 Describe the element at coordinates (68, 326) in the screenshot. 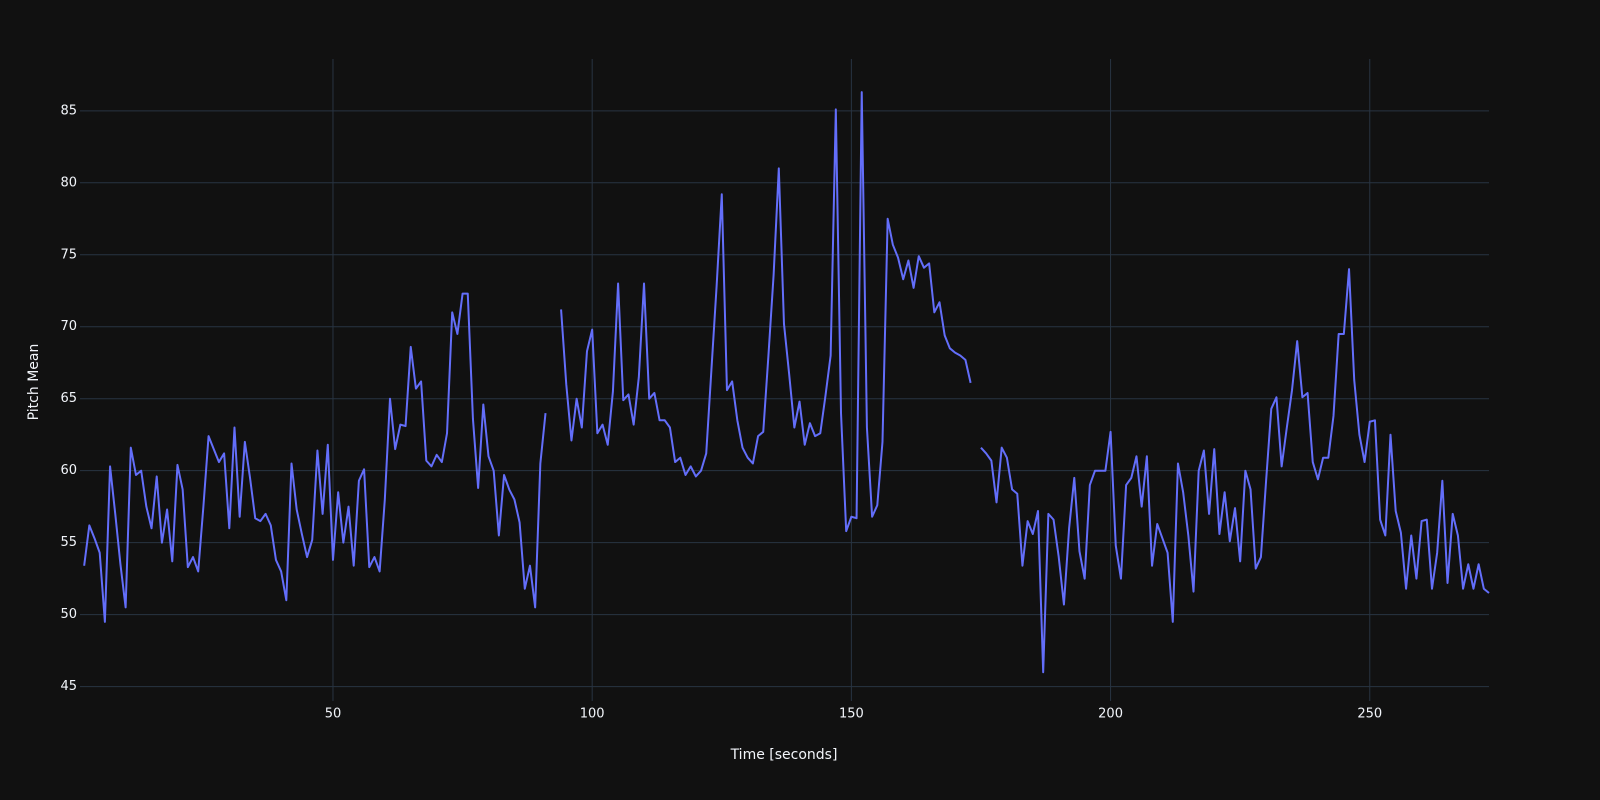

I see `y-tick-label: 70` at that location.